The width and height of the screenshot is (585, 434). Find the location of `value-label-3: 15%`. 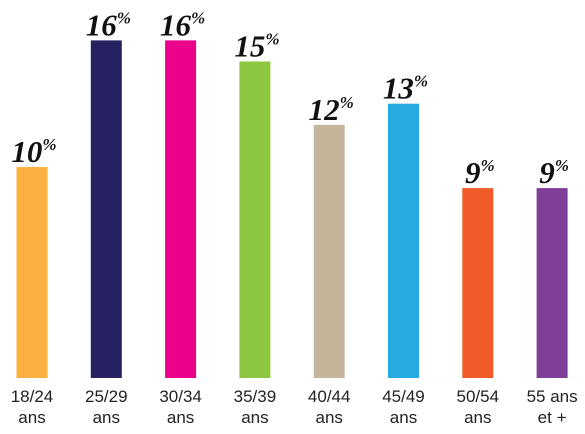

value-label-3: 15% is located at coordinates (256, 46).